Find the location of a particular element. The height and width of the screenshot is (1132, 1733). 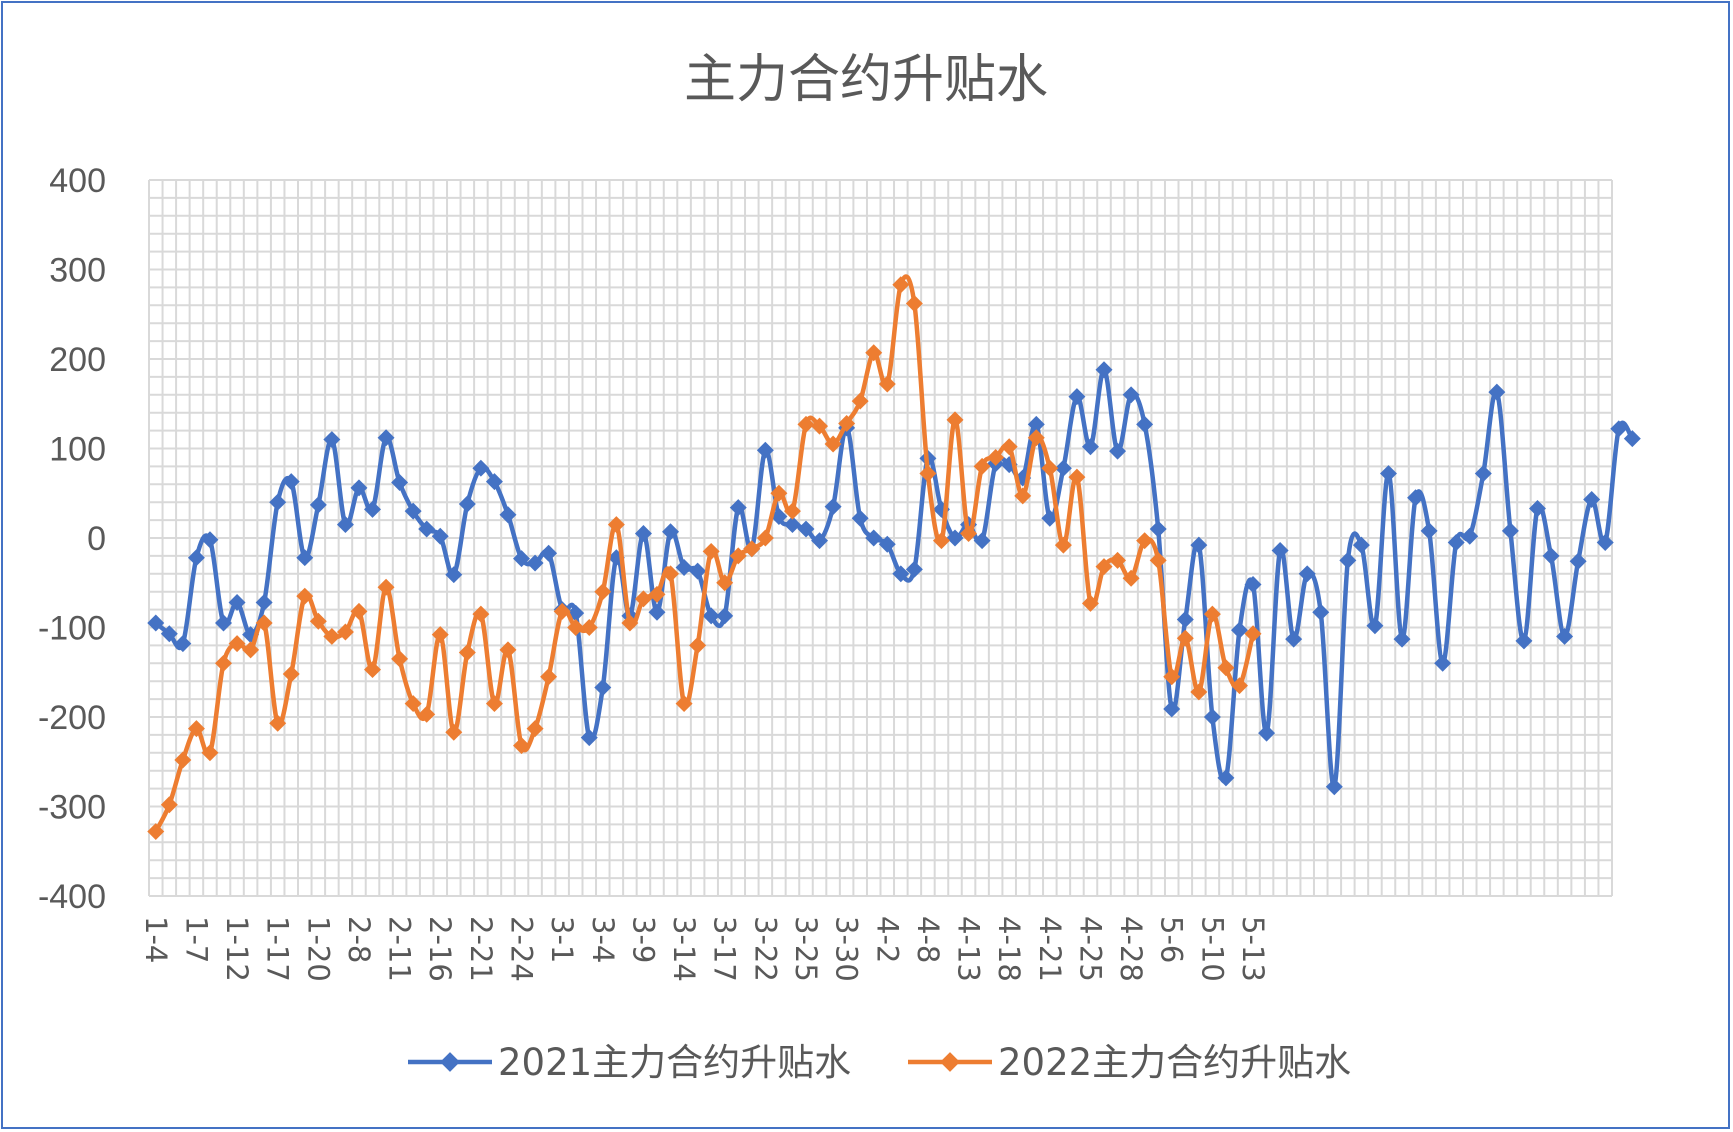

x-tick-label: 3-14 is located at coordinates (684, 949).